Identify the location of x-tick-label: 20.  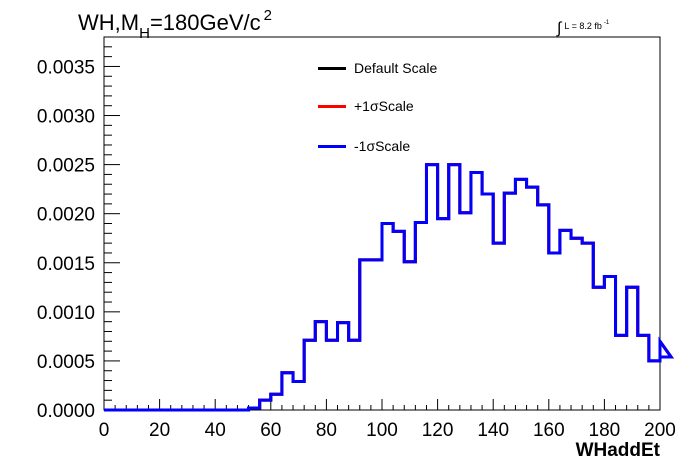
(159, 430).